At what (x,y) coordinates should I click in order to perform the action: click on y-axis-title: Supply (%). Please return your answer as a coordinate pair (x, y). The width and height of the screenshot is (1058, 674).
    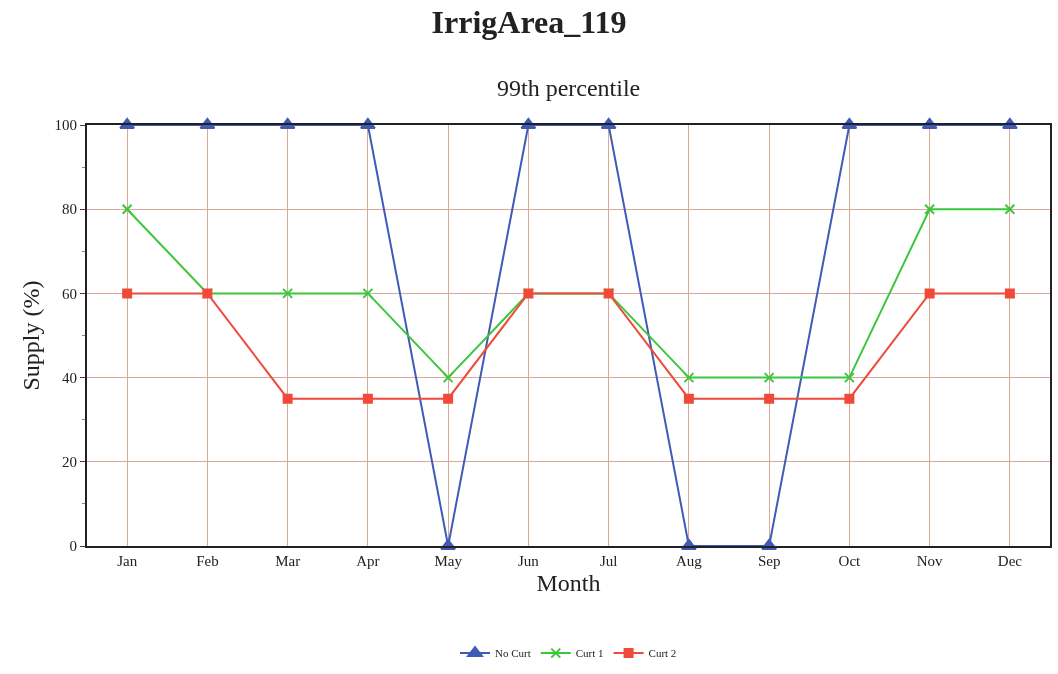
    Looking at the image, I should click on (31, 335).